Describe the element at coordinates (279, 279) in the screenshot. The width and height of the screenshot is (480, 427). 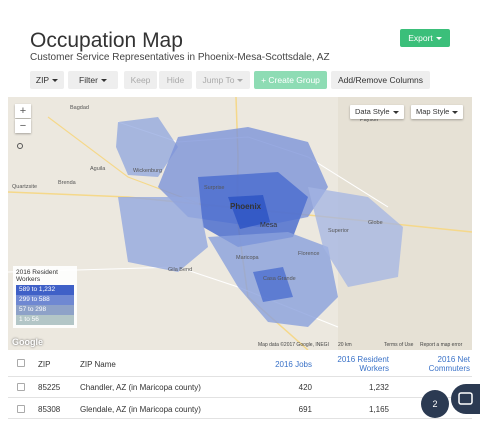
I see `place-label: Casa Grande` at that location.